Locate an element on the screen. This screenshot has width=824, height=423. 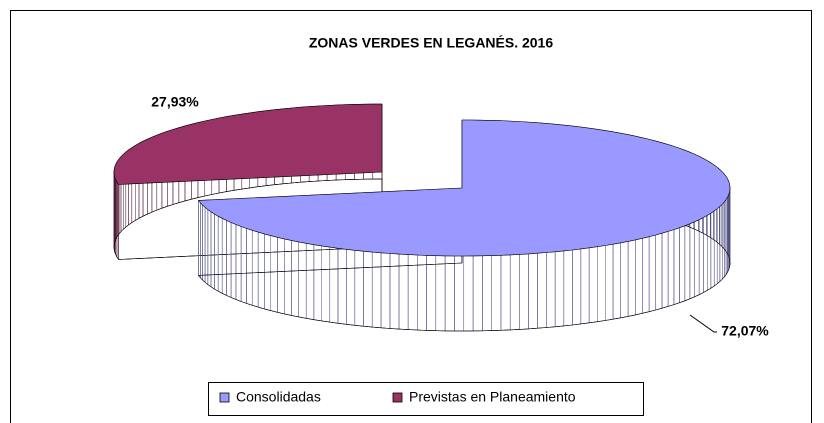
chart-title: ZONAS VERDES EN LEGANÉS. 2016 is located at coordinates (431, 43).